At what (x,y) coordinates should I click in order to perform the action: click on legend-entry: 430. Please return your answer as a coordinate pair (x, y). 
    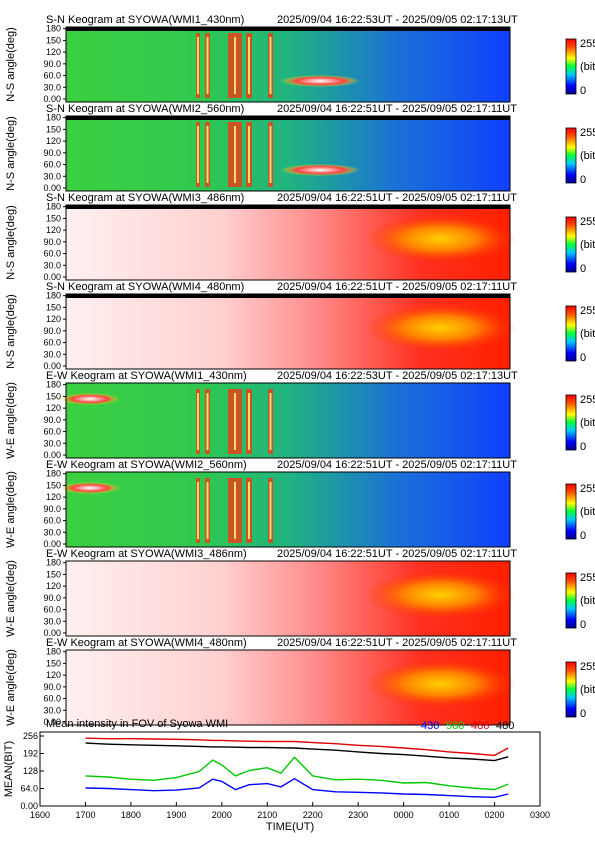
    Looking at the image, I should click on (430, 726).